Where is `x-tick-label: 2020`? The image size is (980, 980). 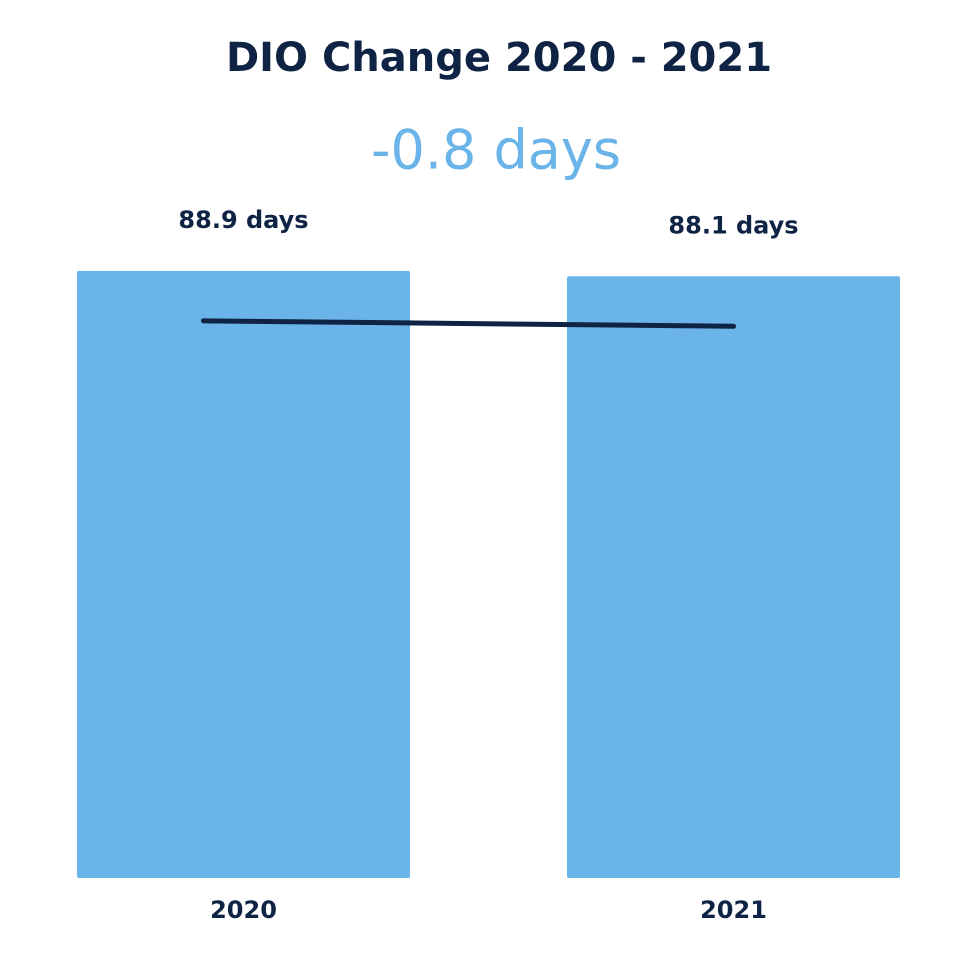 x-tick-label: 2020 is located at coordinates (243, 910).